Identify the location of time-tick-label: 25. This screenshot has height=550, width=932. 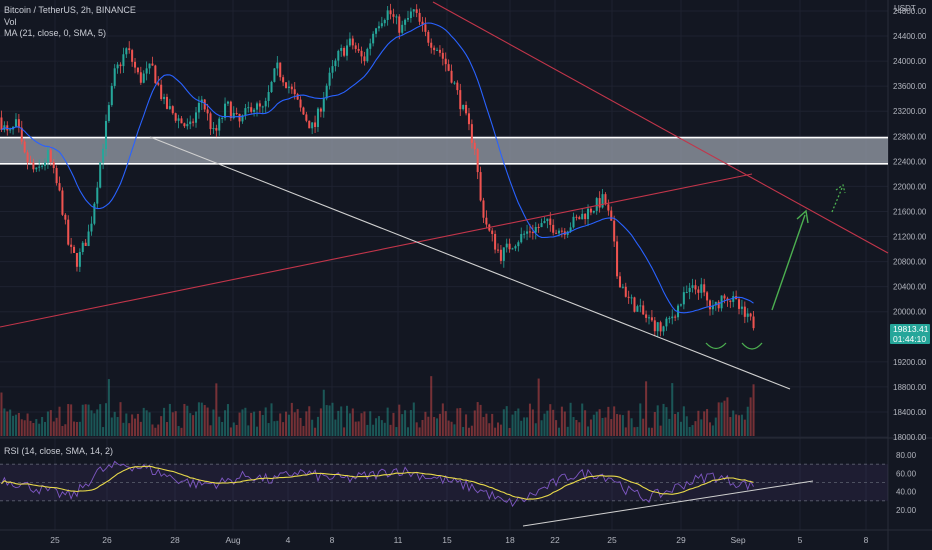
(612, 540).